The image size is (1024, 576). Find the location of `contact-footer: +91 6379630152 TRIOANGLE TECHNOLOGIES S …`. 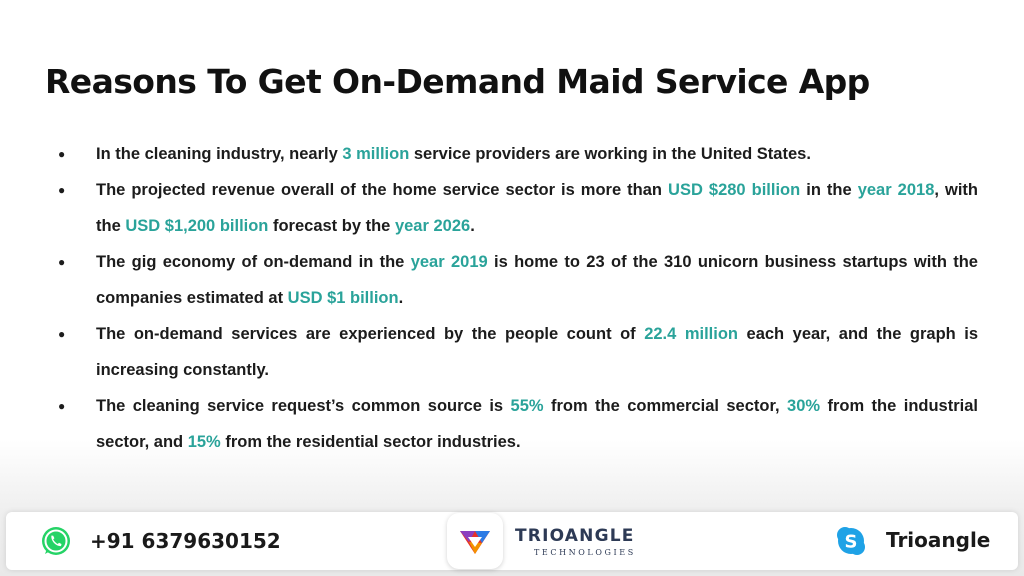

contact-footer: +91 6379630152 TRIOANGLE TECHNOLOGIES S … is located at coordinates (512, 541).